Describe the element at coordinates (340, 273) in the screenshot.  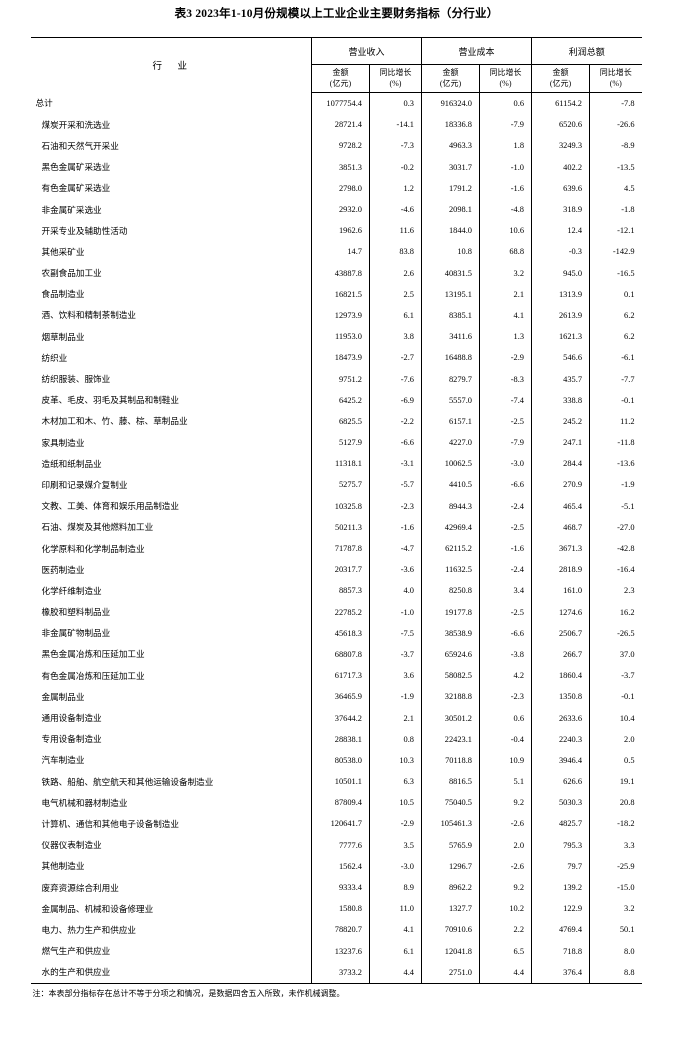
I see `cell-revenue-amount: 43887.8` at that location.